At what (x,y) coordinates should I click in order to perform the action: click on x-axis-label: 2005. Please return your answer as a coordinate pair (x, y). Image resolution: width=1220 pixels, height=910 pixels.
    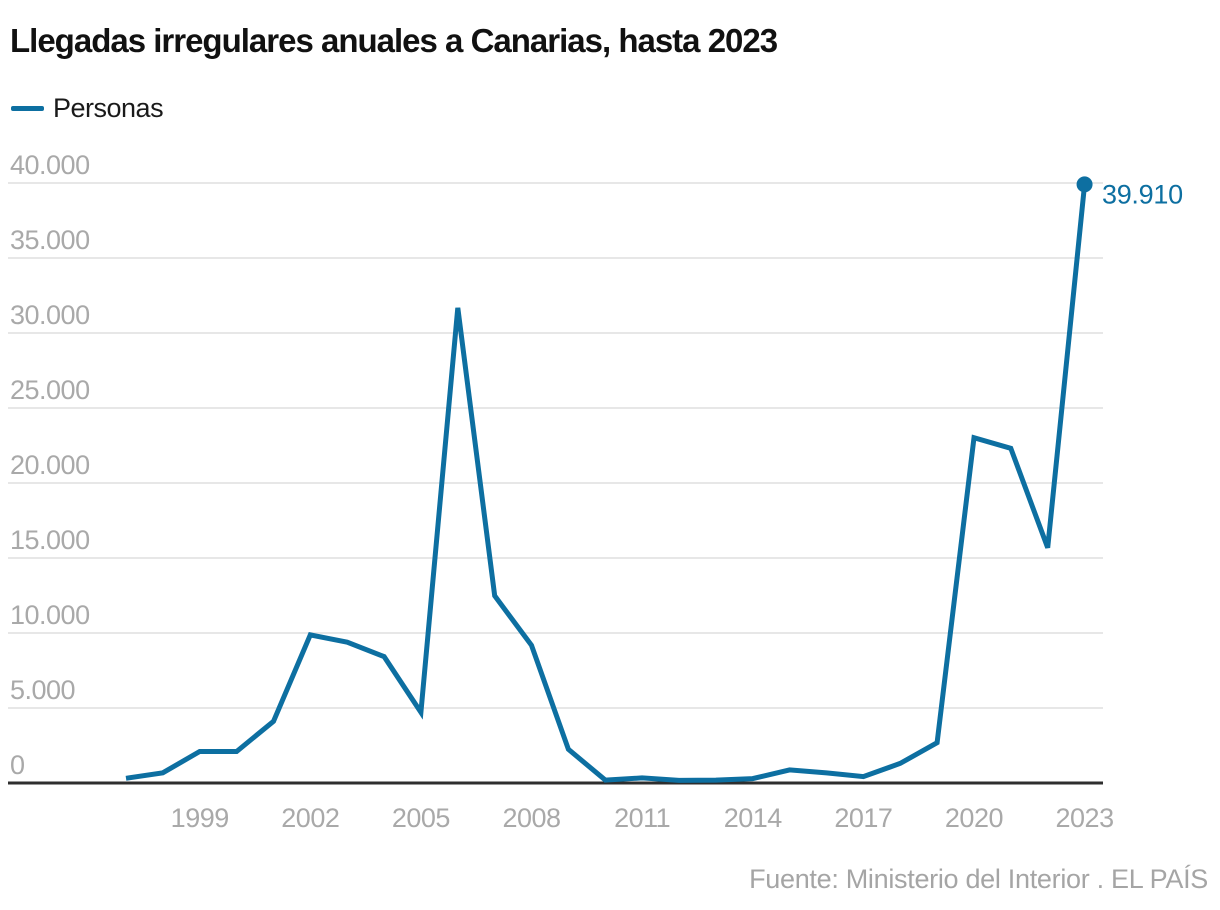
    Looking at the image, I should click on (421, 818).